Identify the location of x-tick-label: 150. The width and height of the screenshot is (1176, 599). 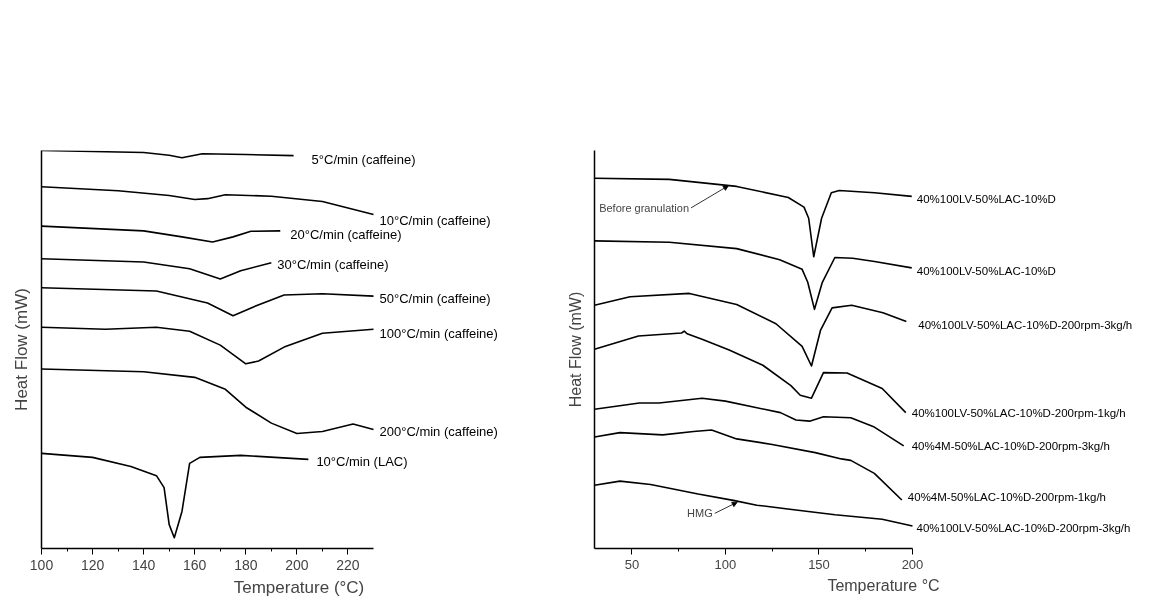
(819, 564).